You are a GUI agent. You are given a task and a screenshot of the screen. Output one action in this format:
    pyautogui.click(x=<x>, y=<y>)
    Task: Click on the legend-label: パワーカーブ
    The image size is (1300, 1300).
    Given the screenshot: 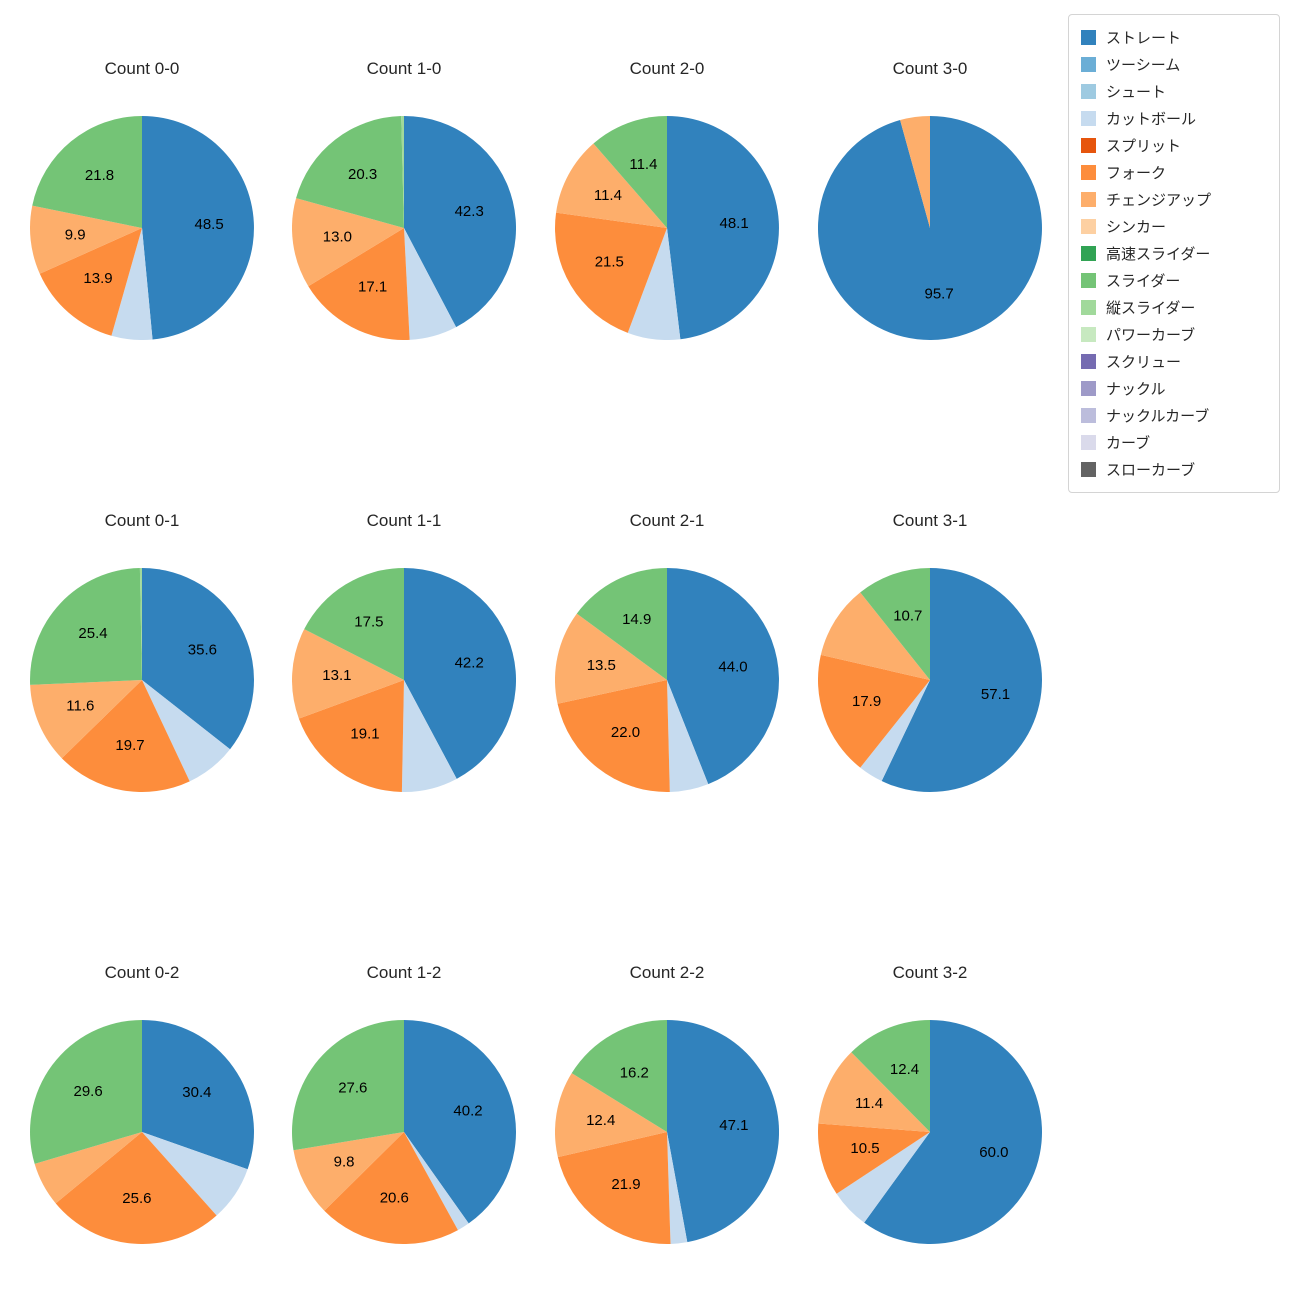 What is the action you would take?
    pyautogui.click(x=1151, y=335)
    